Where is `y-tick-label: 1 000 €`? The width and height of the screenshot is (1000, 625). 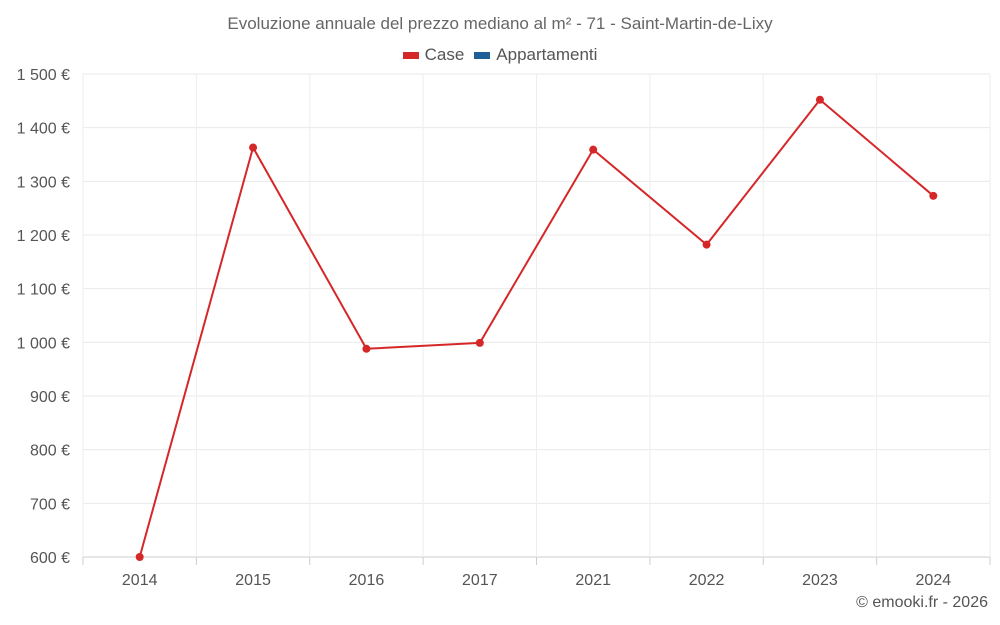 y-tick-label: 1 000 € is located at coordinates (43, 343).